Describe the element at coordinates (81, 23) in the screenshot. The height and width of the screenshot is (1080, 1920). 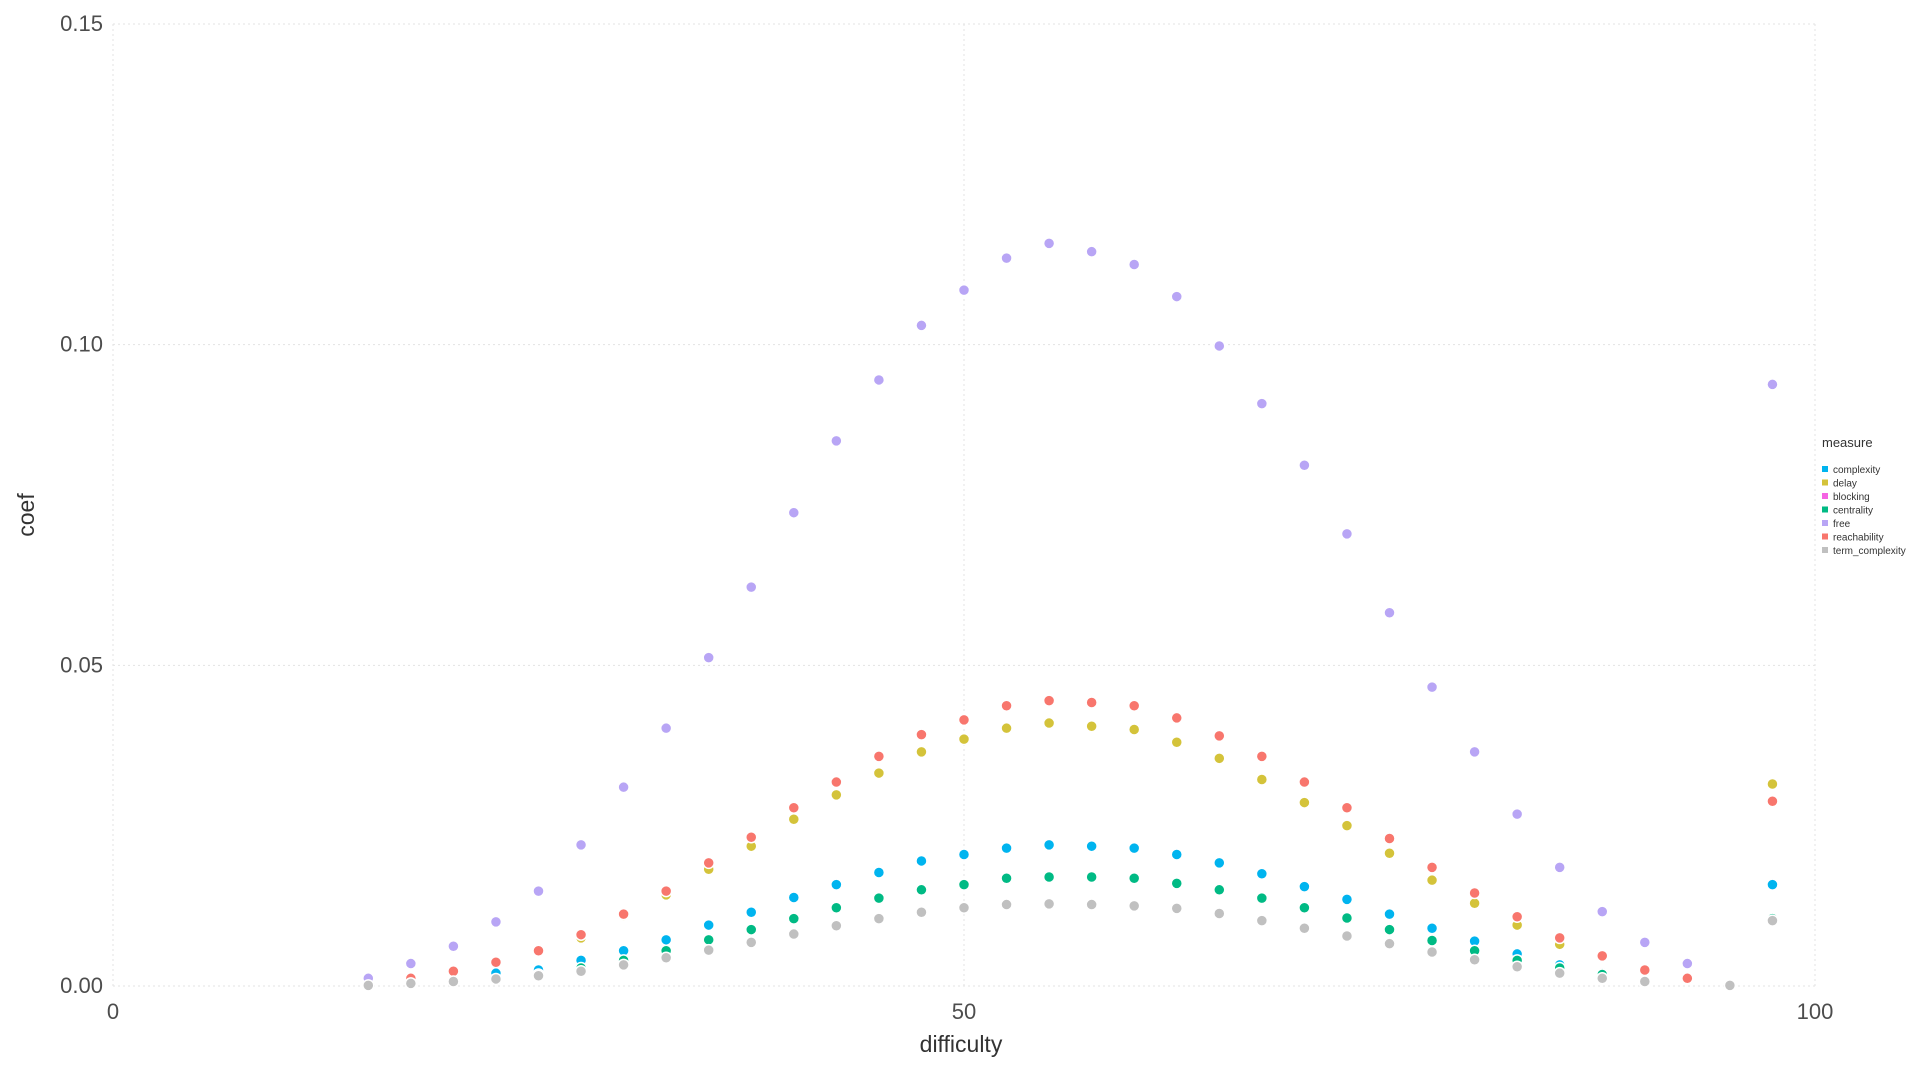
I see `y-tick-label: 0.15` at that location.